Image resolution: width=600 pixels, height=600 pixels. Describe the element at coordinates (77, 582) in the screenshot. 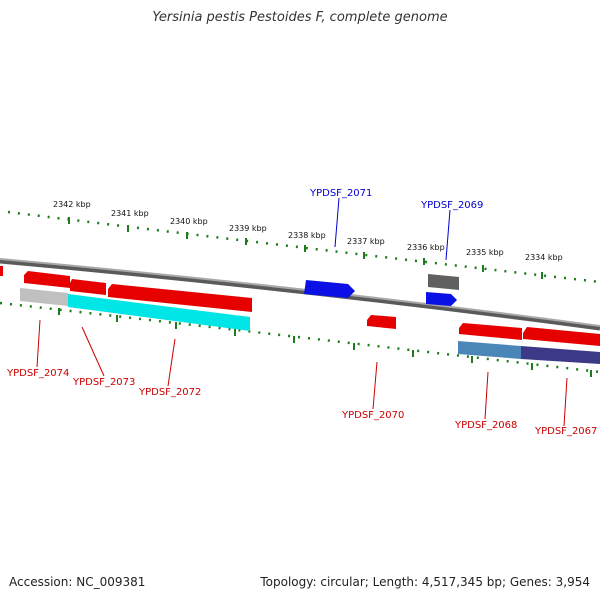

I see `accession-label: Accession: NC_009381` at that location.